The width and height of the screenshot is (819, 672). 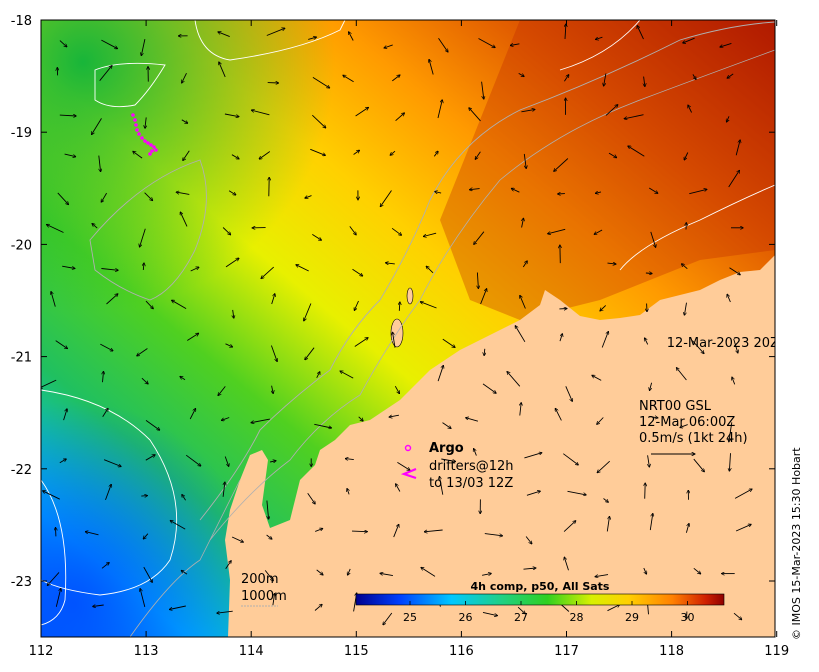 I want to click on colorbar-title: 4h comp, p50, All Sats, so click(x=540, y=586).